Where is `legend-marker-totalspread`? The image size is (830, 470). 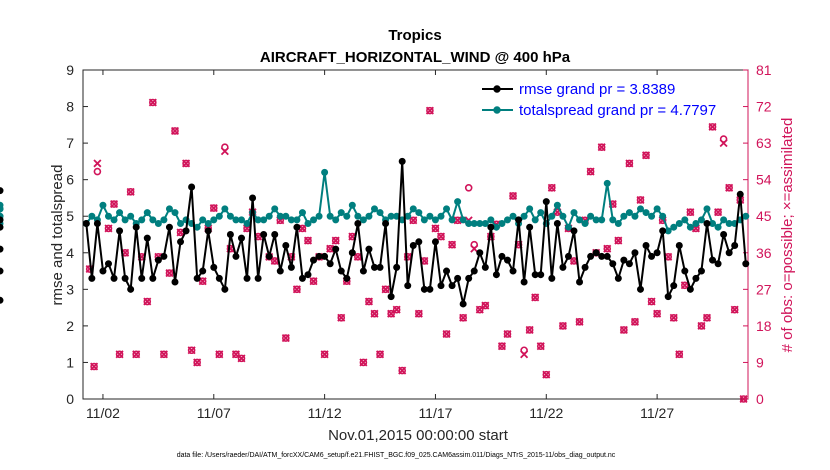
legend-marker-totalspread is located at coordinates (497, 110).